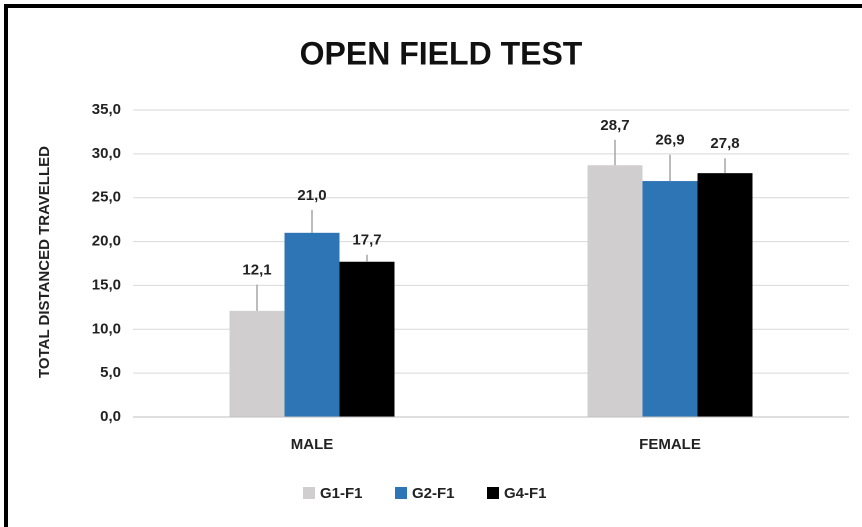 This screenshot has height=527, width=862. What do you see at coordinates (724, 143) in the screenshot?
I see `data-label: 27,8` at bounding box center [724, 143].